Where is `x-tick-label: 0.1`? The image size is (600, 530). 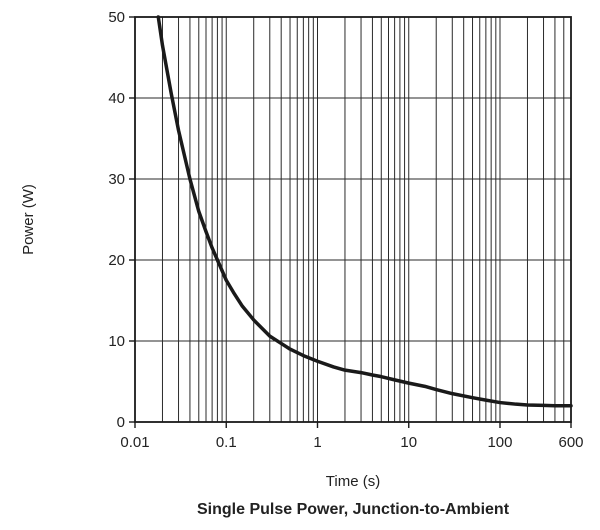
x-tick-label: 0.1 is located at coordinates (226, 442).